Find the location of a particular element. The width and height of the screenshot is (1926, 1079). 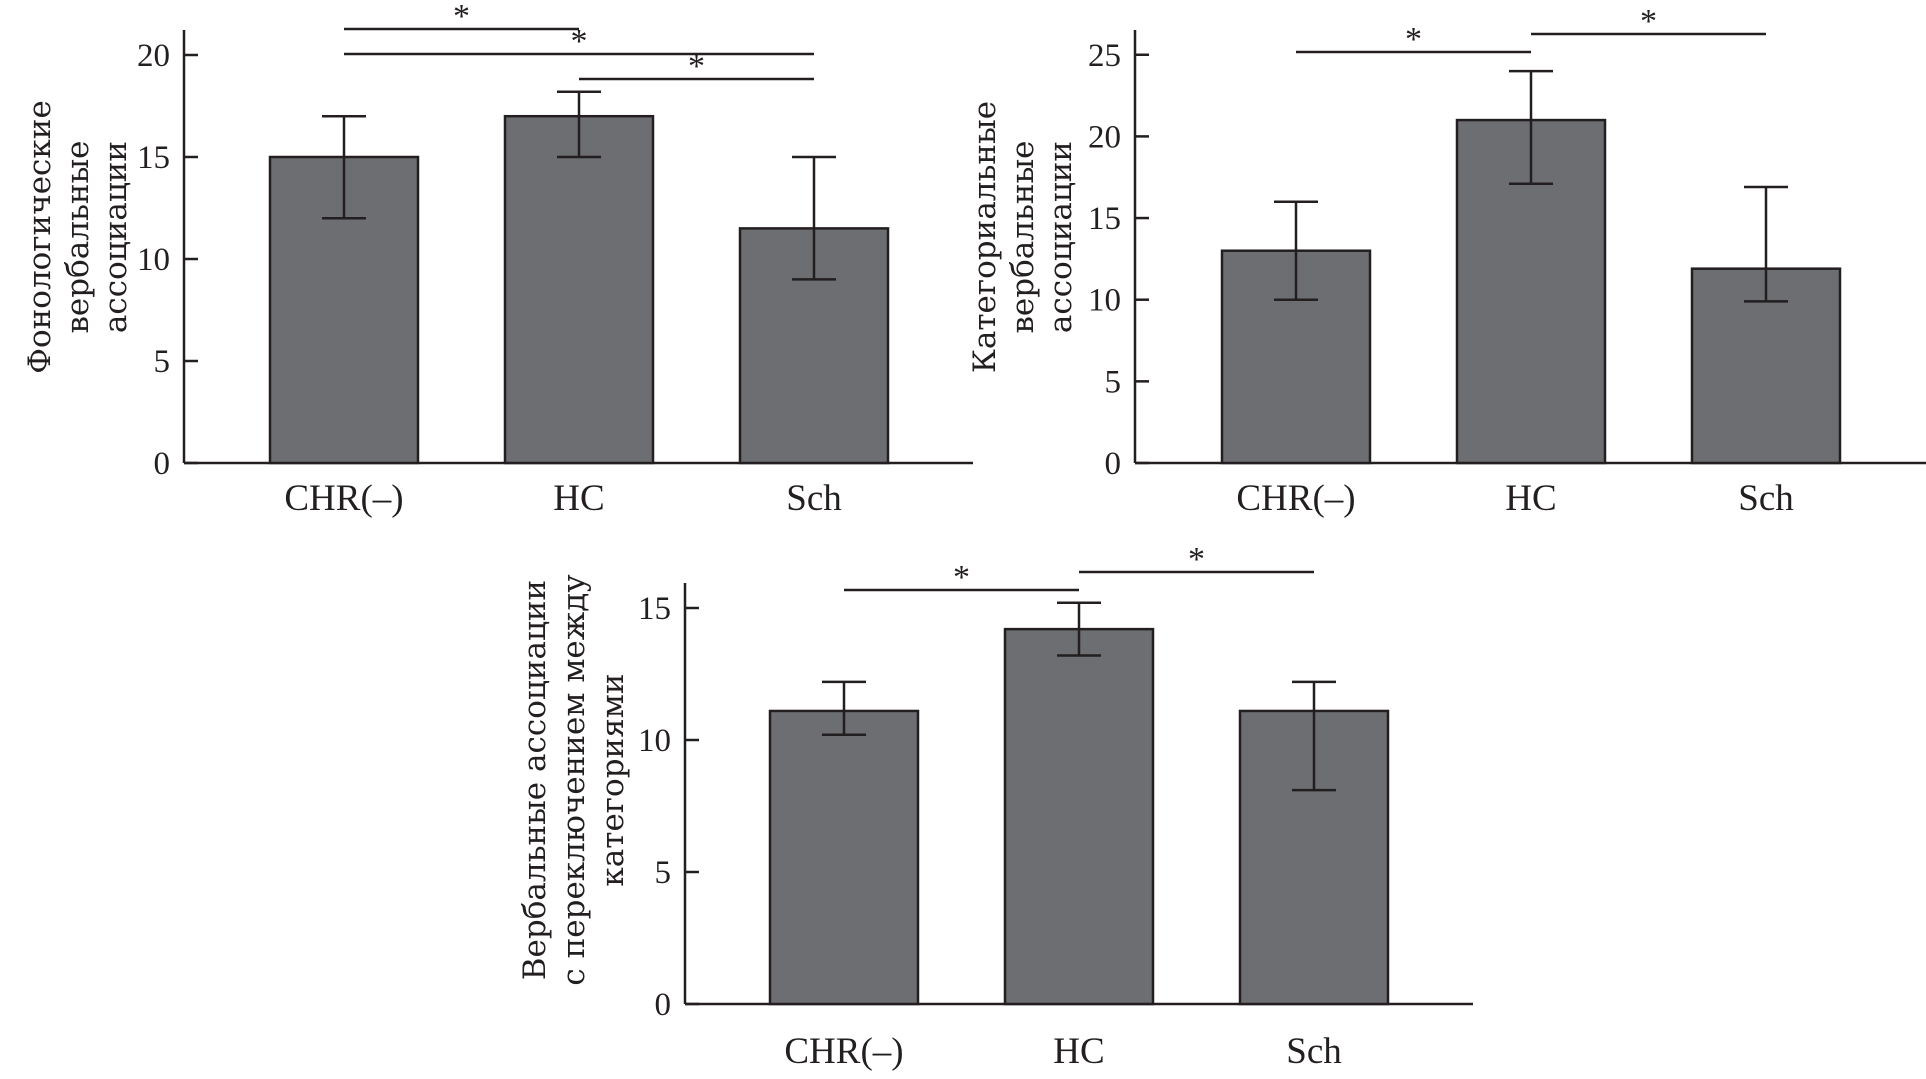

y-axis-label: Фонологические is located at coordinates (40, 237).